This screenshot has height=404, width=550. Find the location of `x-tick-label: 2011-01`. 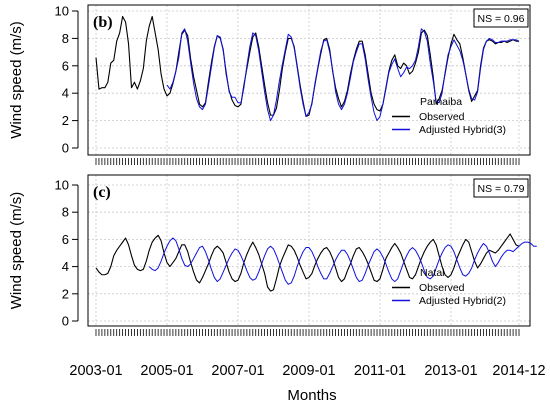

x-tick-label: 2011-01 is located at coordinates (380, 371).